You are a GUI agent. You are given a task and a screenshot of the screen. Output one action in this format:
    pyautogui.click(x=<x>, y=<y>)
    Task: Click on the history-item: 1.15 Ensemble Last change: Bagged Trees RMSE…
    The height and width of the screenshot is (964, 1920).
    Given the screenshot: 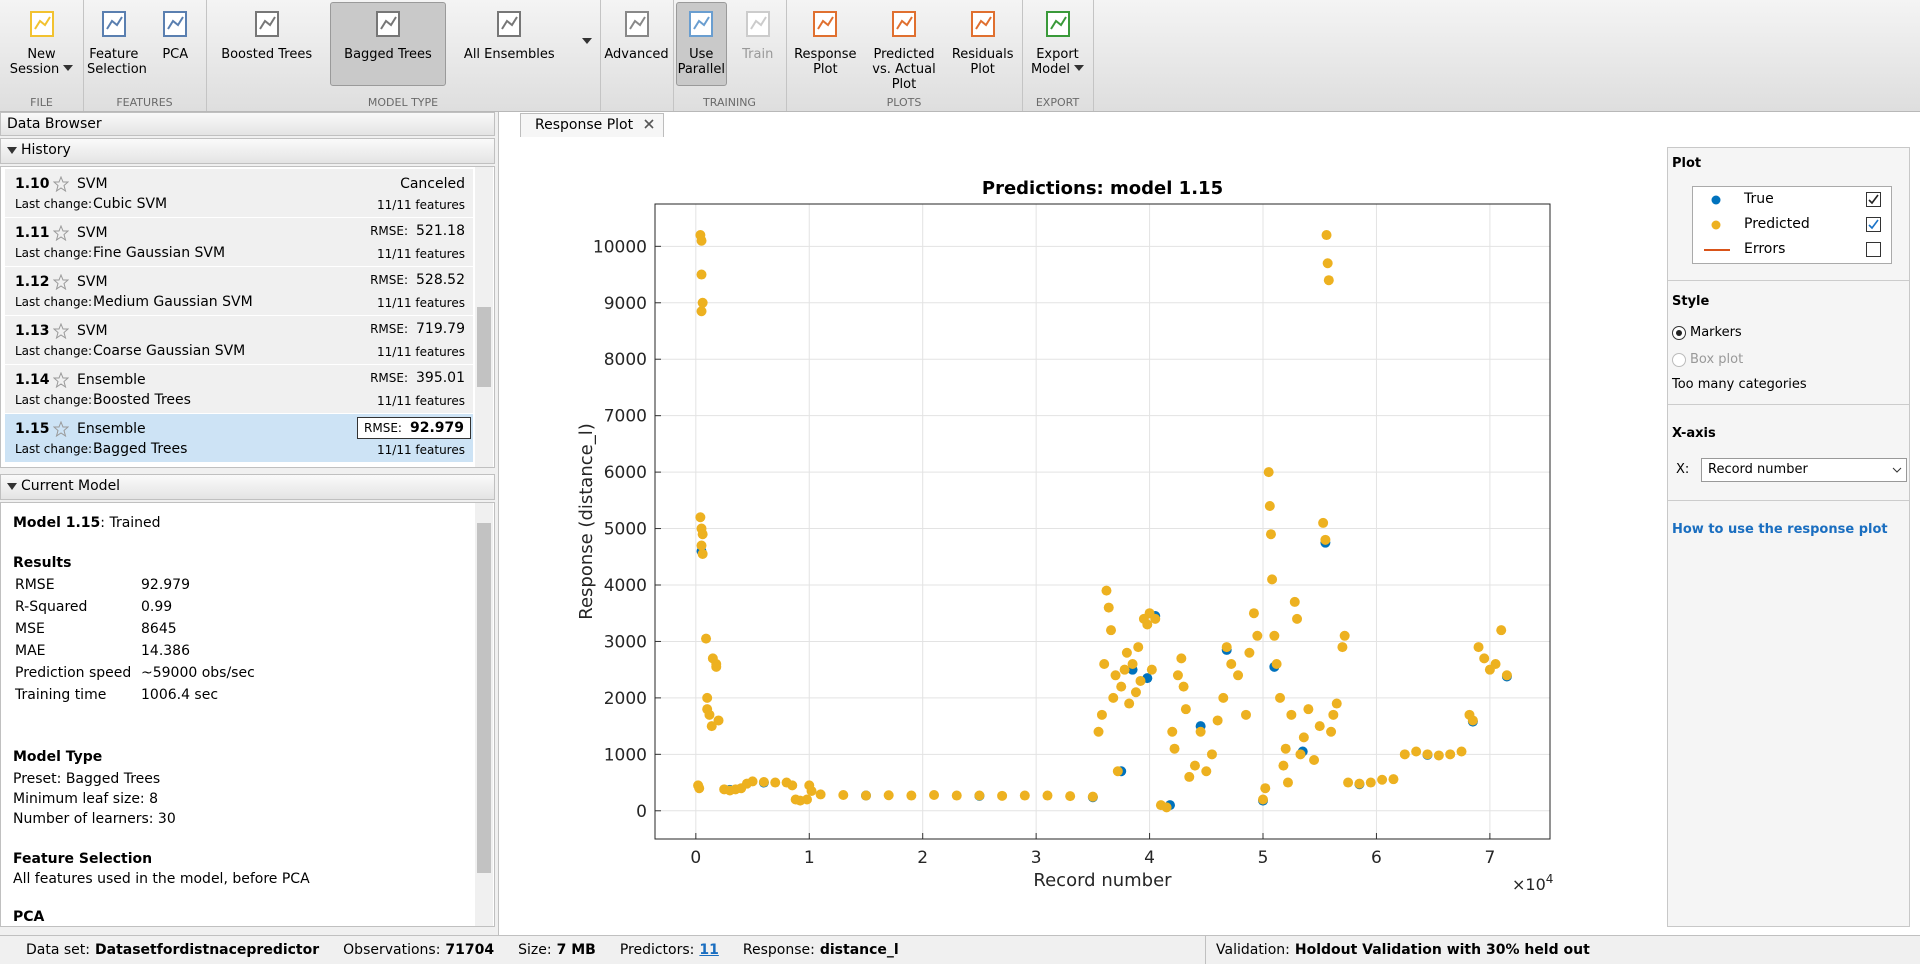 What is the action you would take?
    pyautogui.click(x=239, y=438)
    